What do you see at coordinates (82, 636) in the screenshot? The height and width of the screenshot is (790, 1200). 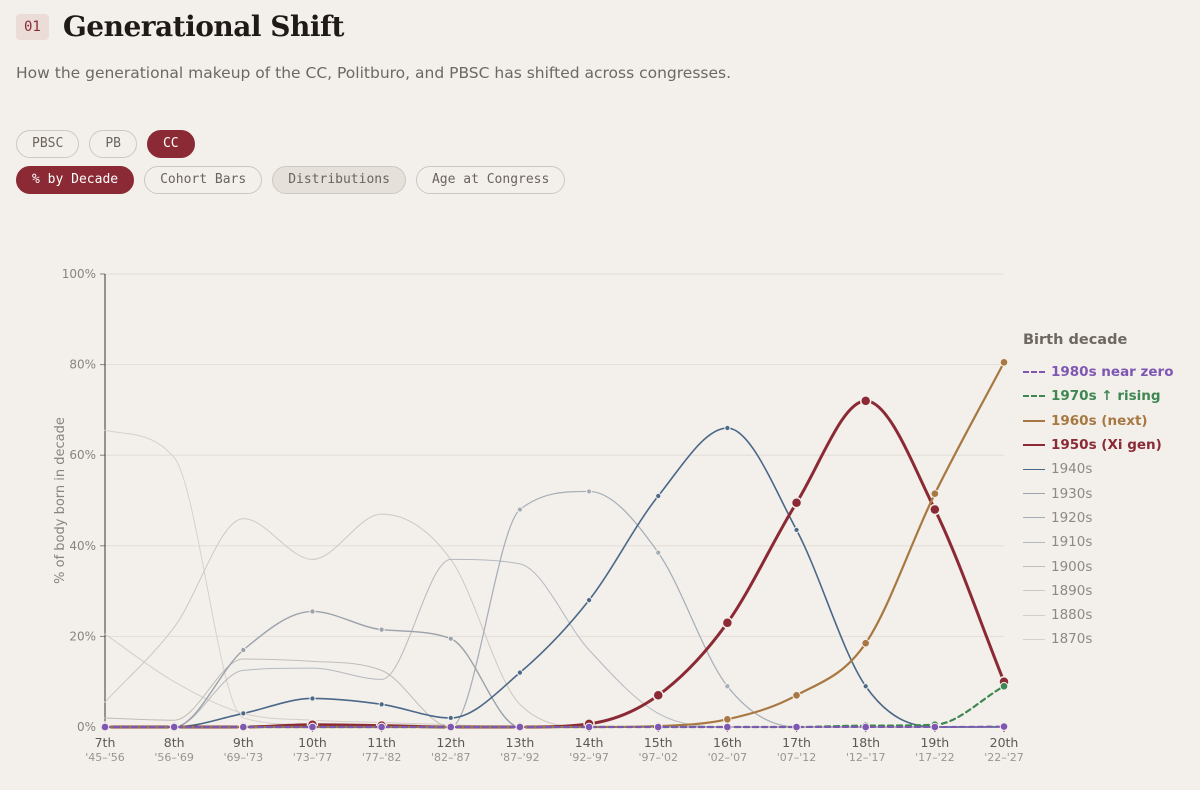 I see `y-tick-label: 20%` at bounding box center [82, 636].